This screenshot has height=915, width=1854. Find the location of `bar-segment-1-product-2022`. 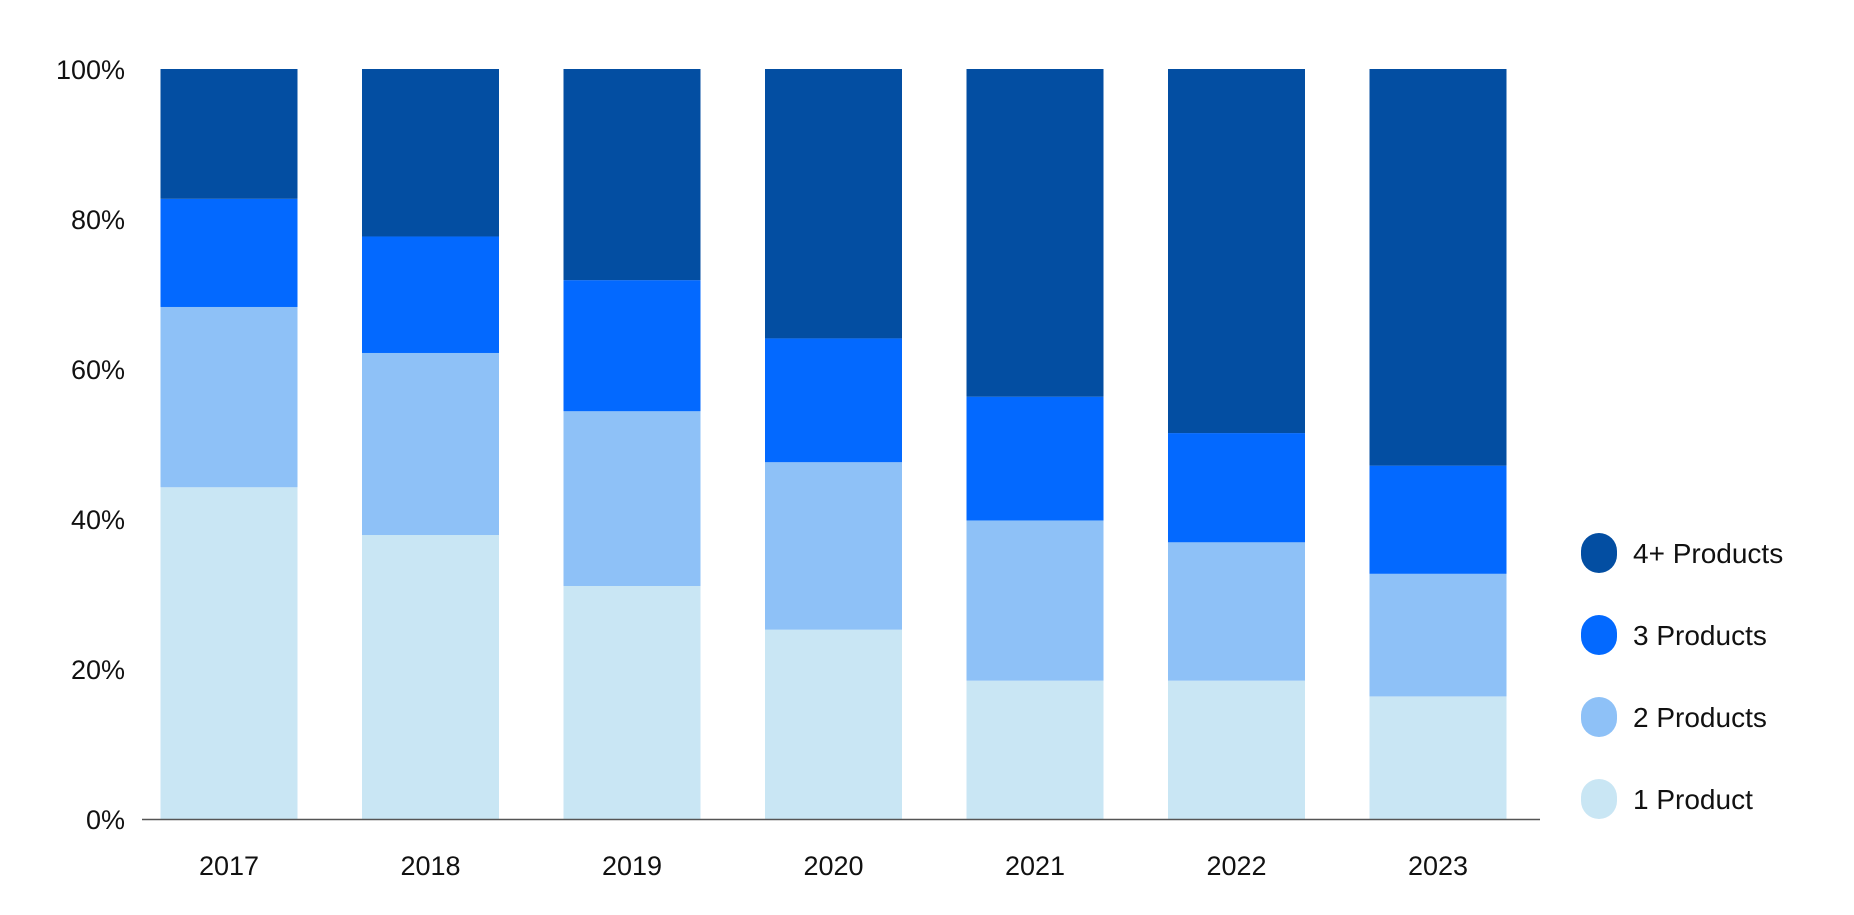

bar-segment-1-product-2022 is located at coordinates (1236, 749).